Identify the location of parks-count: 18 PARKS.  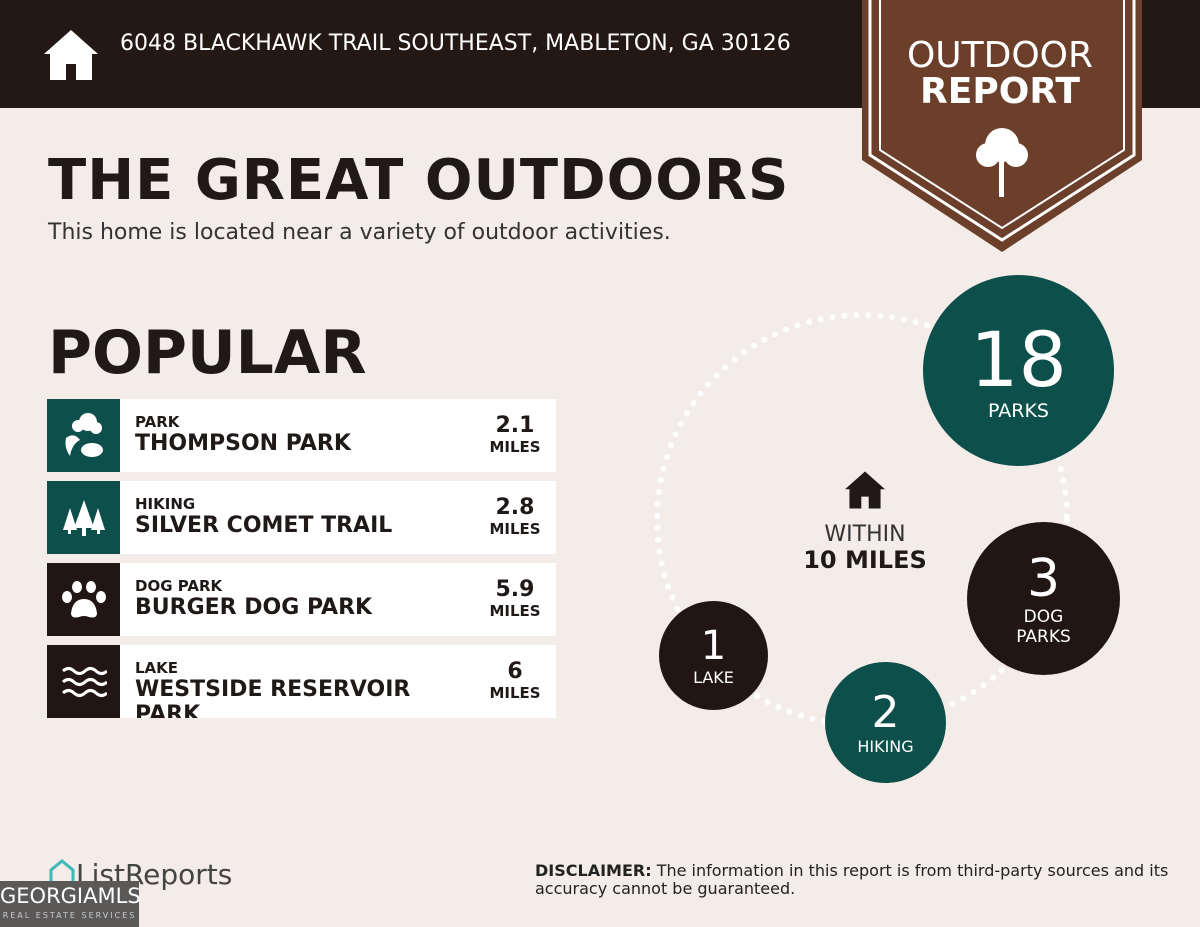
(1018, 370).